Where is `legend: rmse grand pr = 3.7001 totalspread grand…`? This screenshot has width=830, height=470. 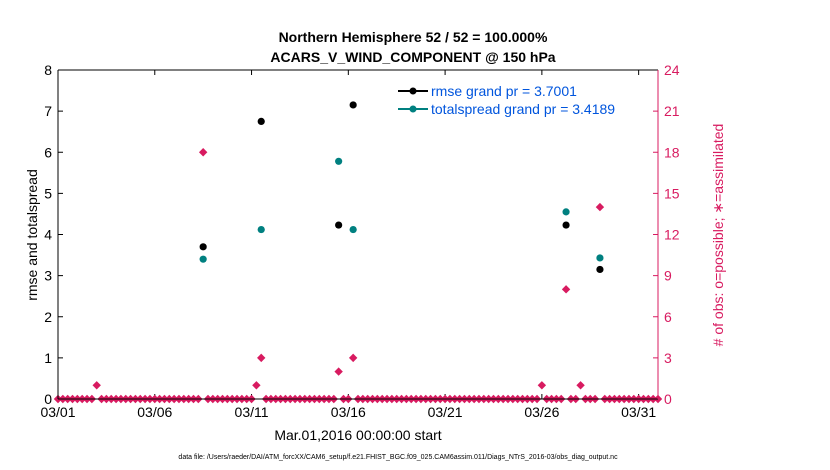 legend: rmse grand pr = 3.7001 totalspread grand… is located at coordinates (506, 100).